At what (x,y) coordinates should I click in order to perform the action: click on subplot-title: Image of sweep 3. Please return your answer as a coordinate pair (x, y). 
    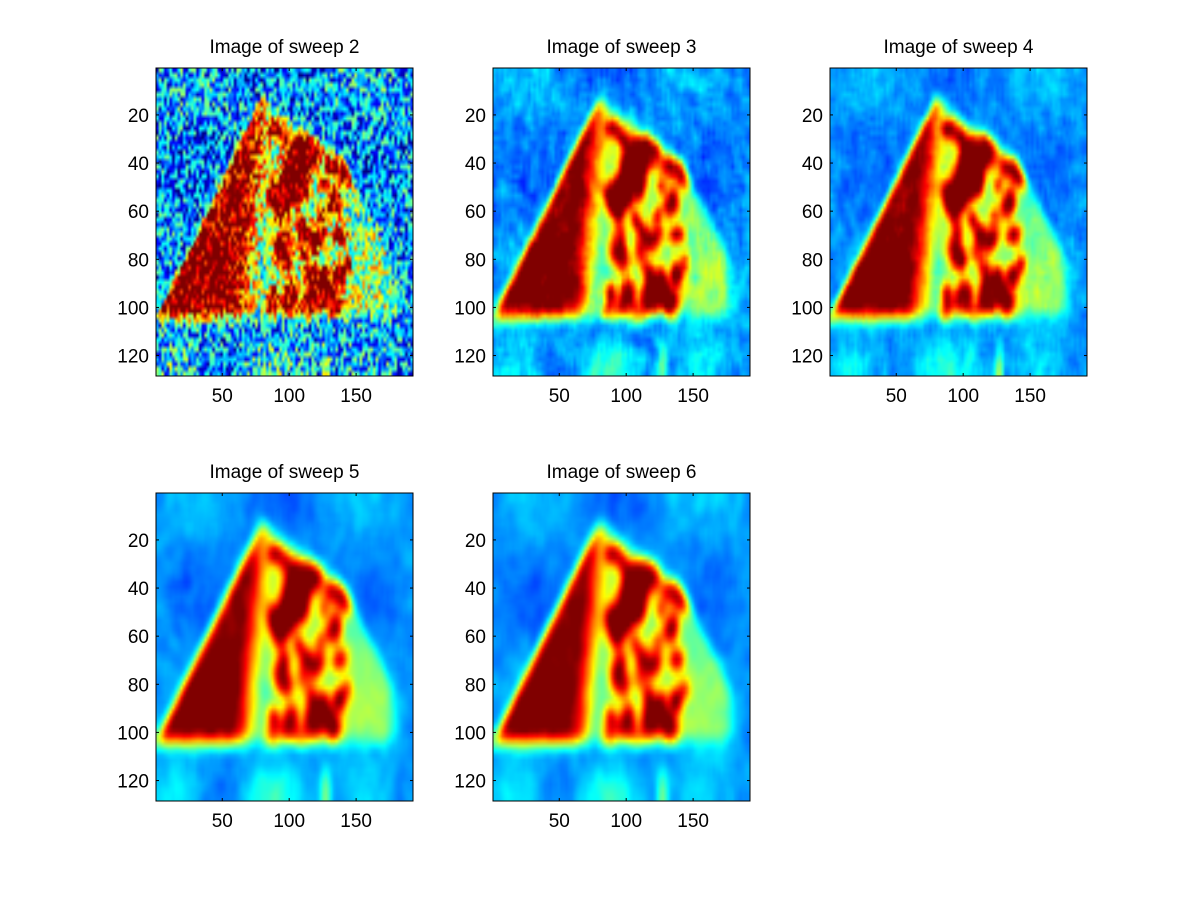
    Looking at the image, I should click on (622, 47).